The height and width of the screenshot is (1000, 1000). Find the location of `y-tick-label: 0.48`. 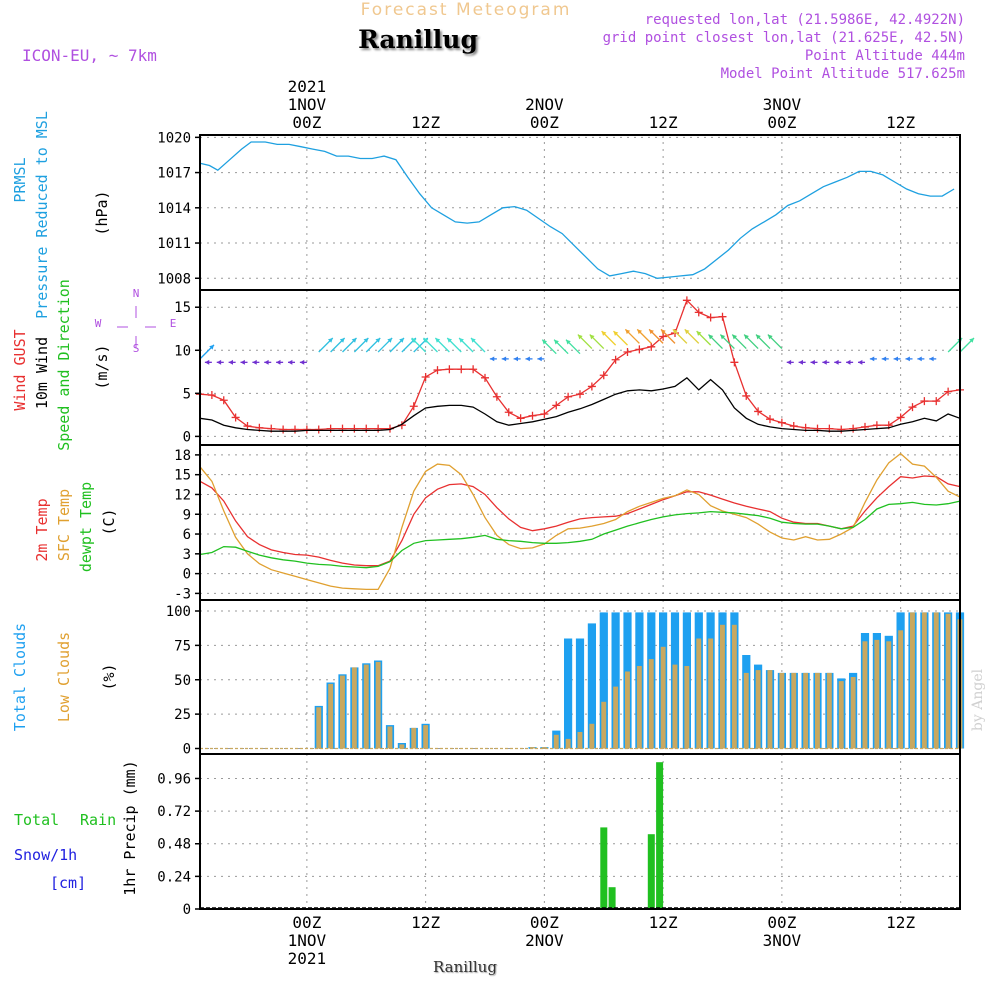

y-tick-label: 0.48 is located at coordinates (174, 845).